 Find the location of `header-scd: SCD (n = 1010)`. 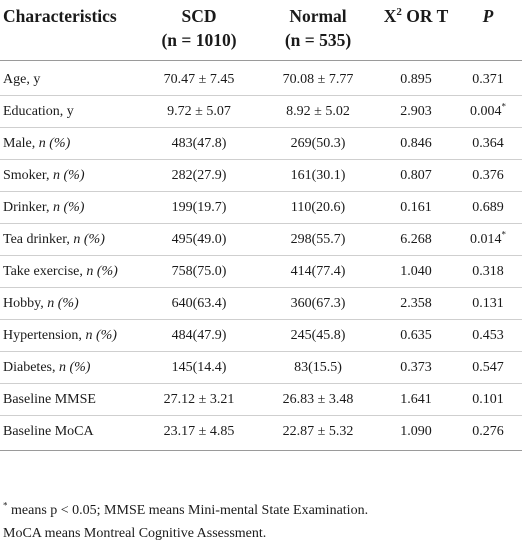

header-scd: SCD (n = 1010) is located at coordinates (199, 30).